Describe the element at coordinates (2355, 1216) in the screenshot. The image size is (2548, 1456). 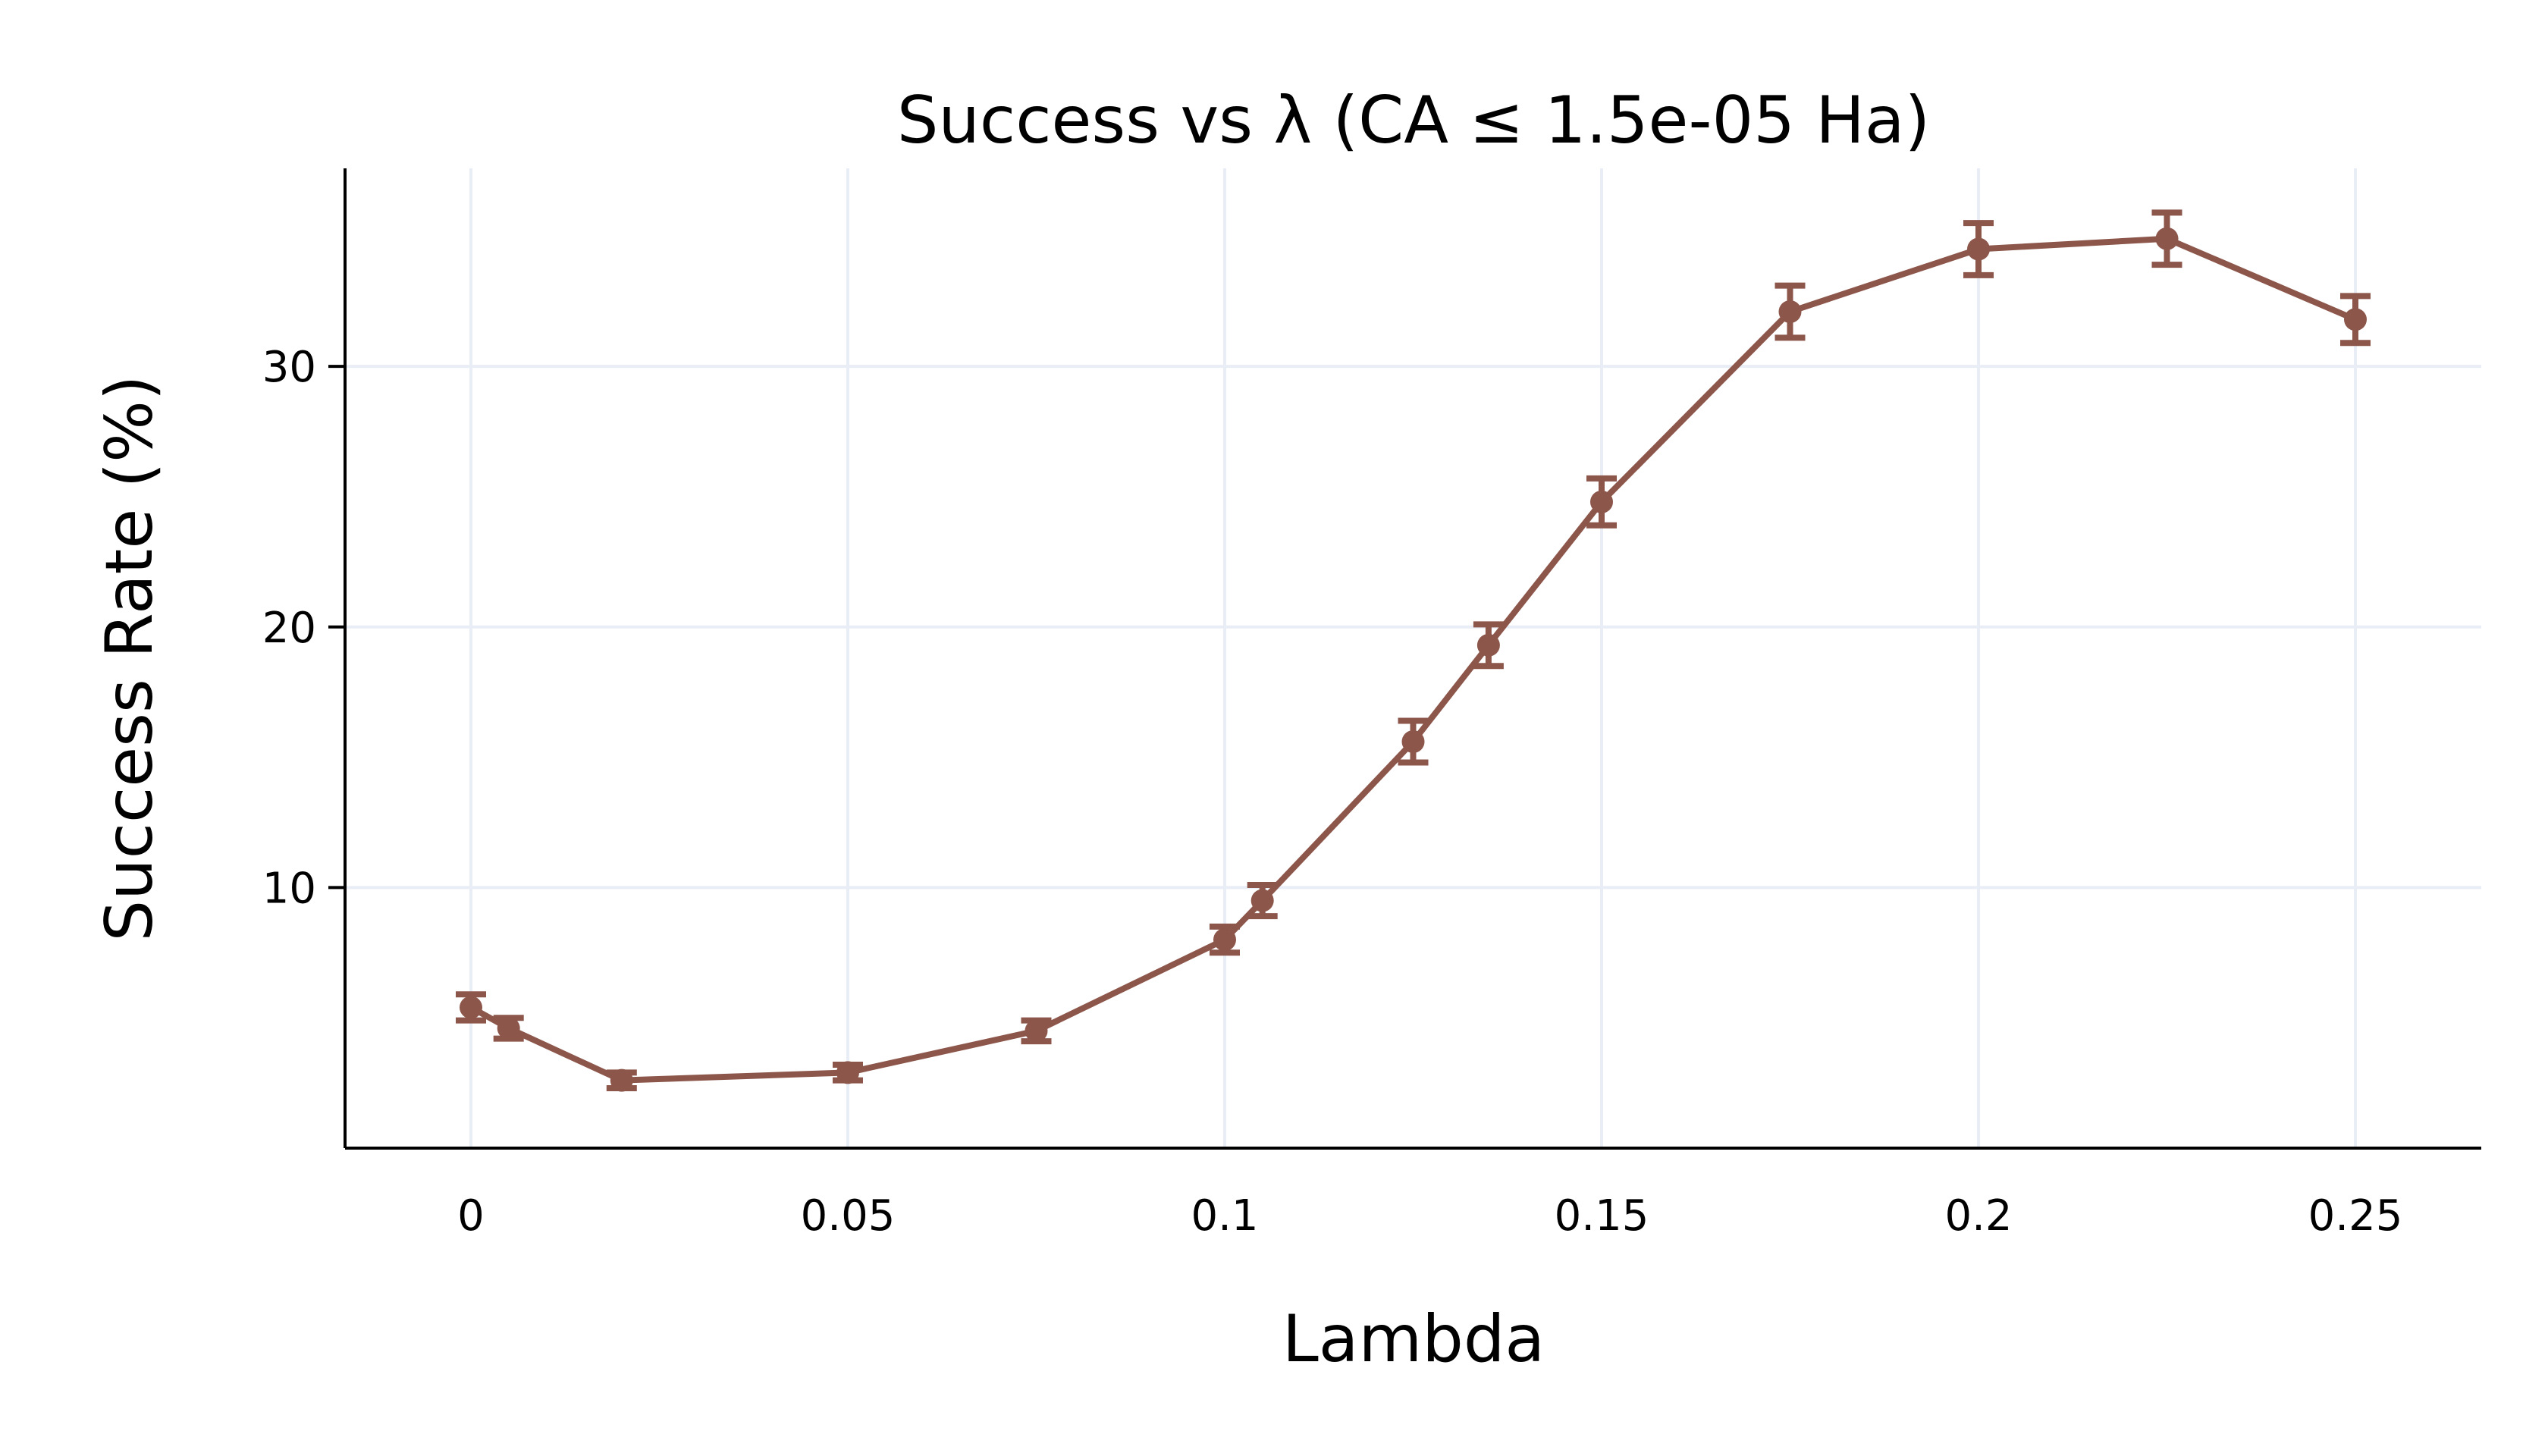
I see `x-tick-label: 0.25` at that location.